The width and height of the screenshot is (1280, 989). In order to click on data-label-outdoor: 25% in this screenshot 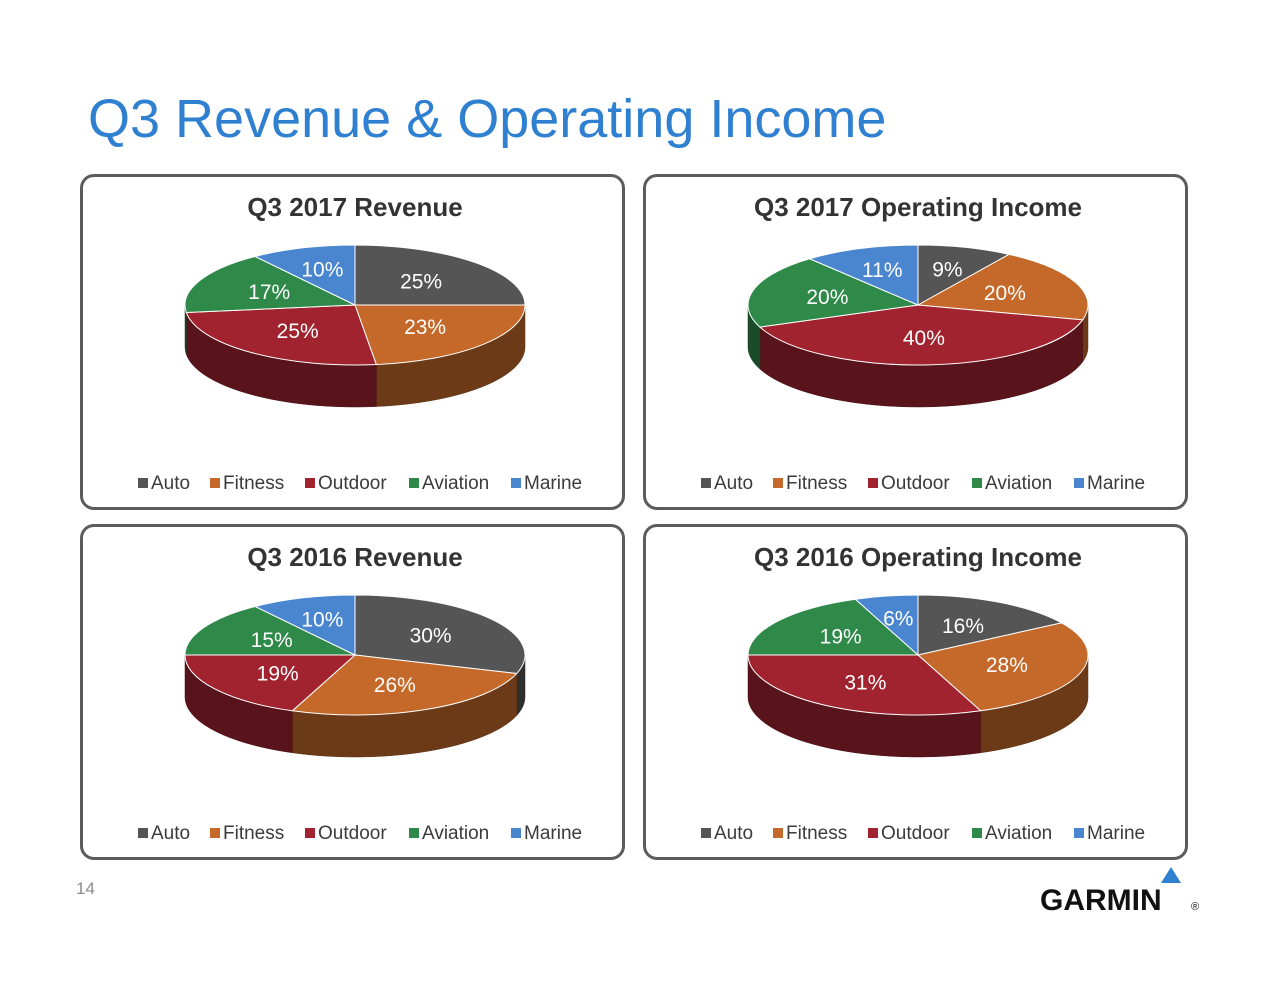, I will do `click(298, 331)`.